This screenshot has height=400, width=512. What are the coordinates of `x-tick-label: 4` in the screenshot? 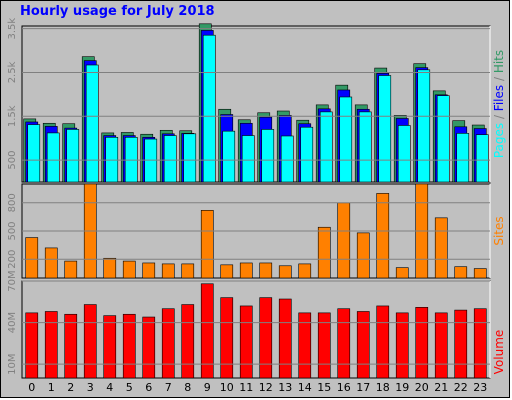 It's located at (109, 387).